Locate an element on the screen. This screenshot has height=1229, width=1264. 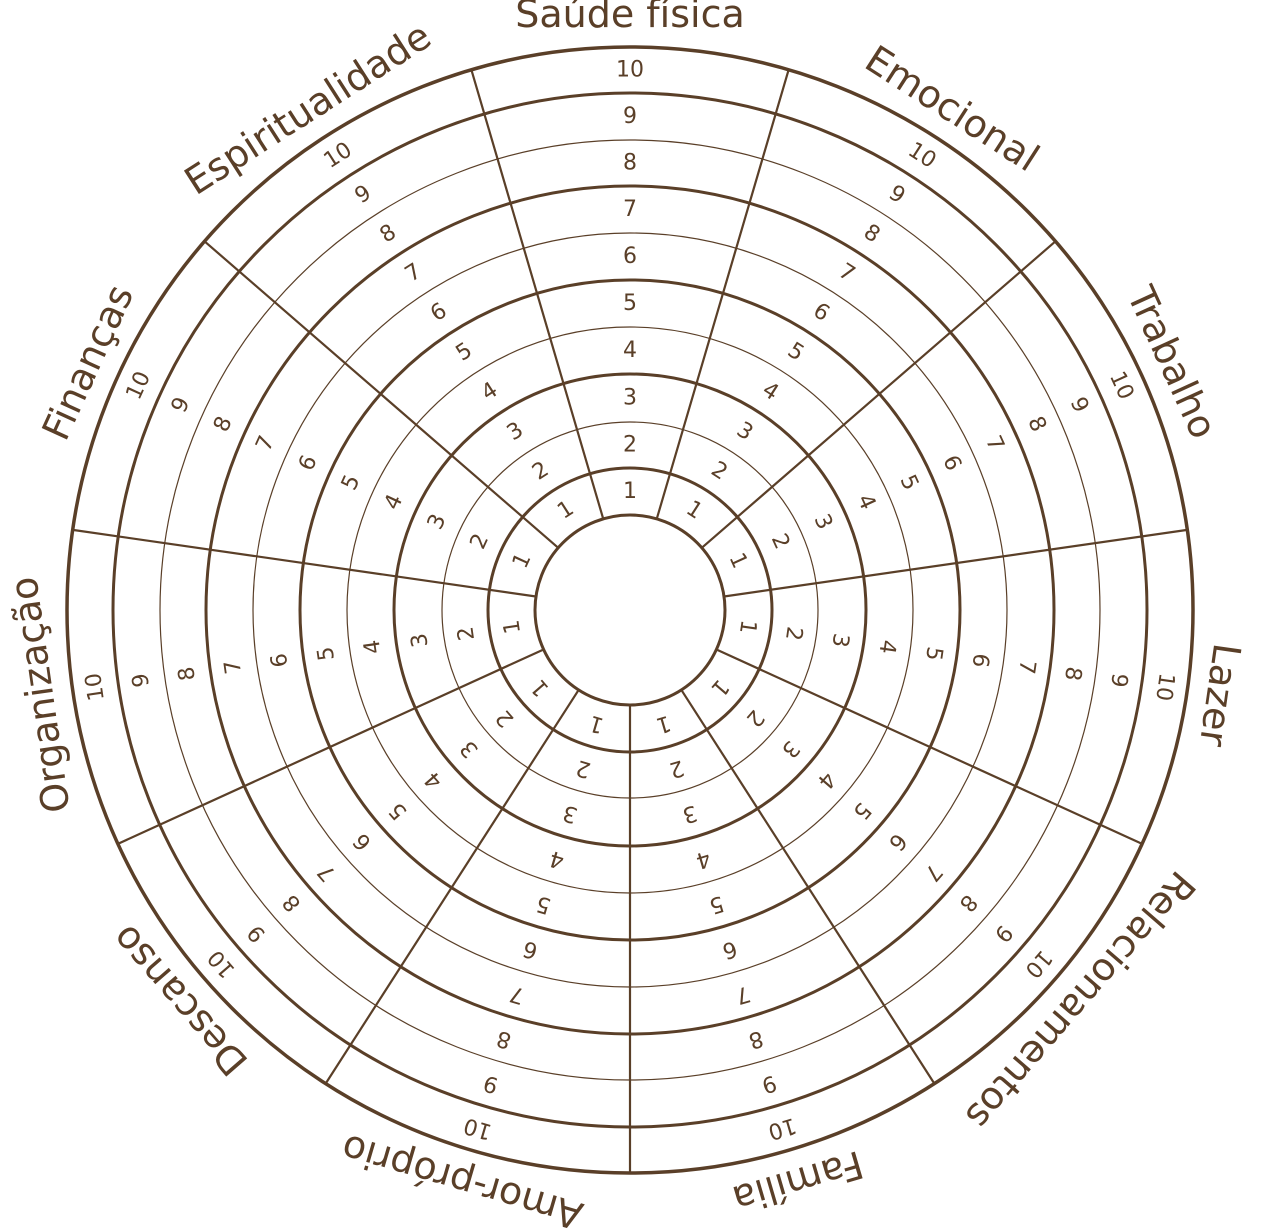
area-label-3: Lazer is located at coordinates (1220, 695).